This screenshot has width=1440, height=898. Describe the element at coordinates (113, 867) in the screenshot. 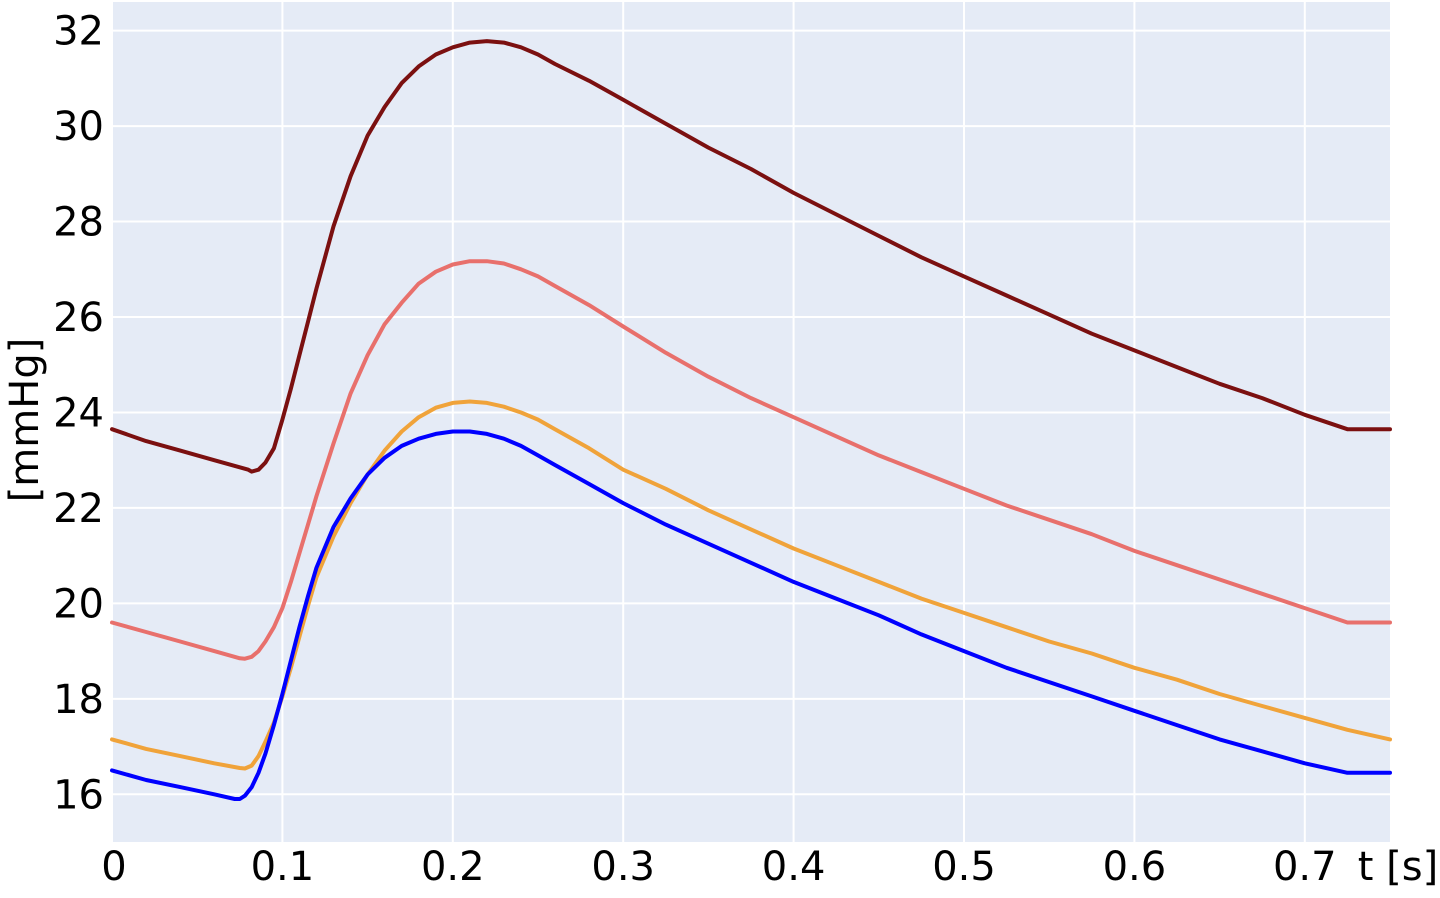

I see `x-tick-label: 0` at that location.